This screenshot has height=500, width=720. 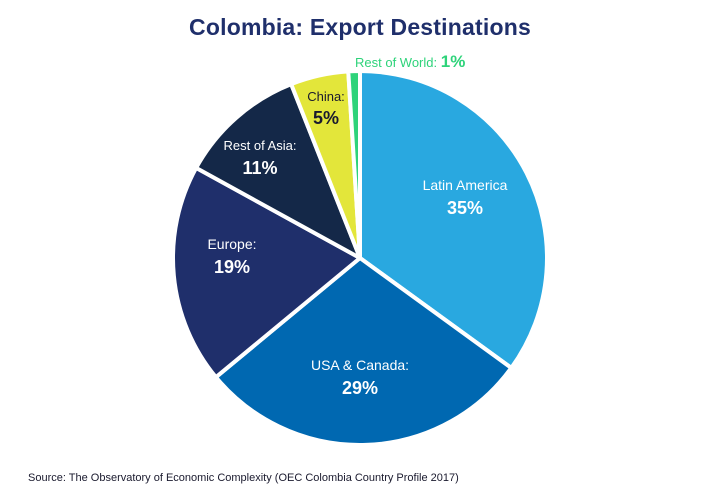 I want to click on slice-value-rest-of-asia: 11%, so click(x=259, y=168).